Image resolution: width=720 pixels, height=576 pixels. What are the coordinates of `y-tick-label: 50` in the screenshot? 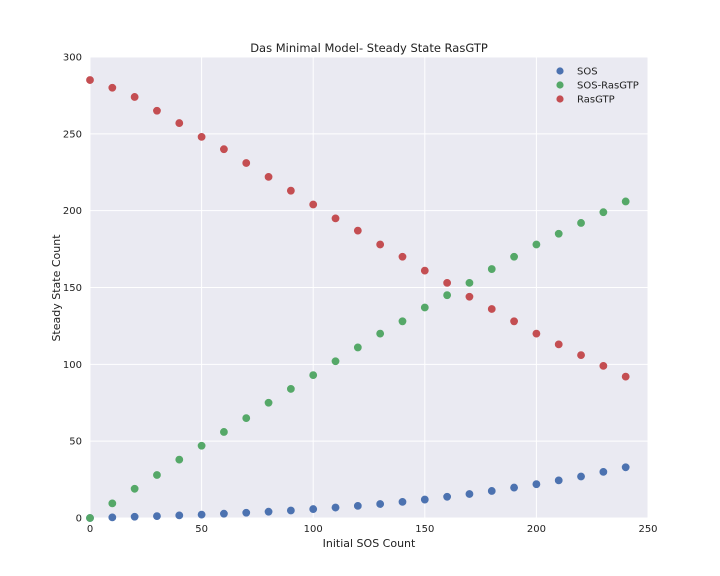 It's located at (75, 442).